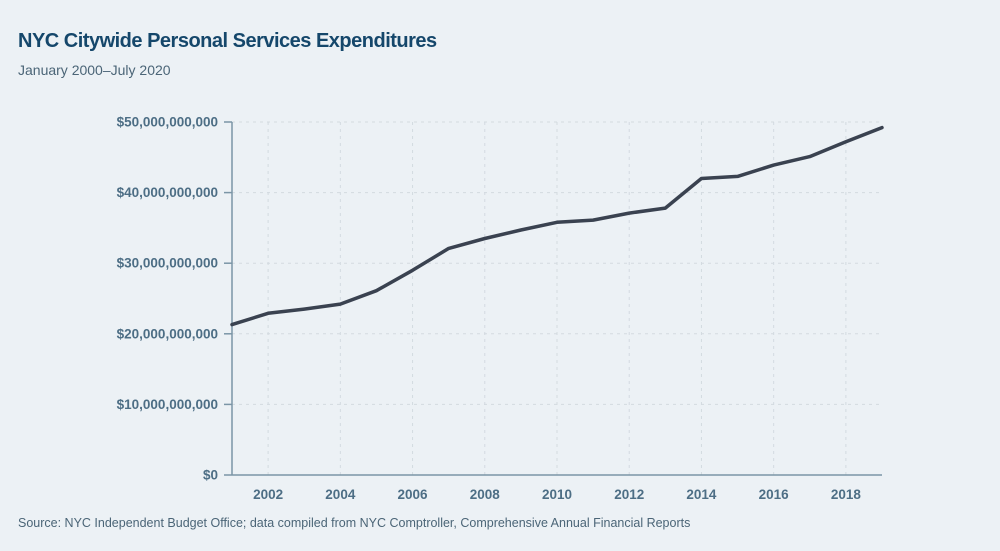 This screenshot has width=1000, height=551. What do you see at coordinates (167, 404) in the screenshot?
I see `y-tick-label: $10,000,000,000` at bounding box center [167, 404].